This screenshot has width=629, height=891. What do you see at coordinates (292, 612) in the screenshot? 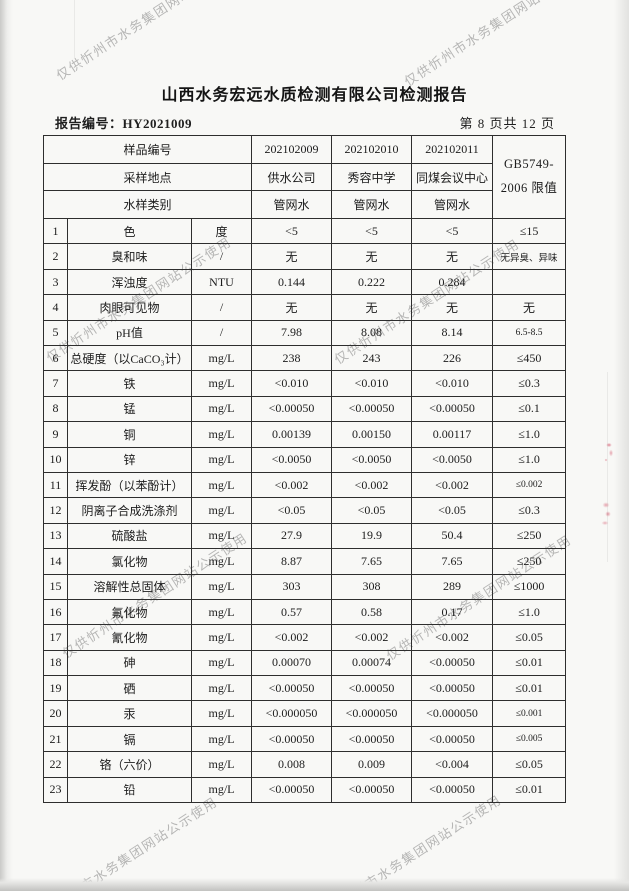
I see `value-sample1: 0.57` at bounding box center [292, 612].